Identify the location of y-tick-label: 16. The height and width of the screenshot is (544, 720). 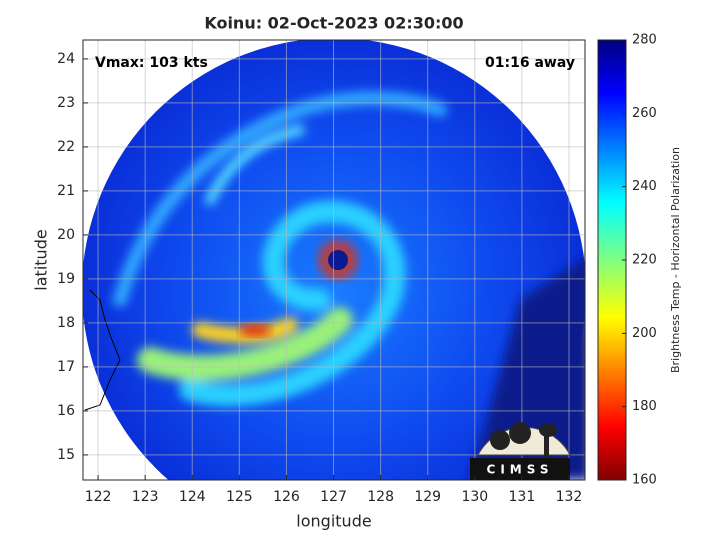
(66, 411).